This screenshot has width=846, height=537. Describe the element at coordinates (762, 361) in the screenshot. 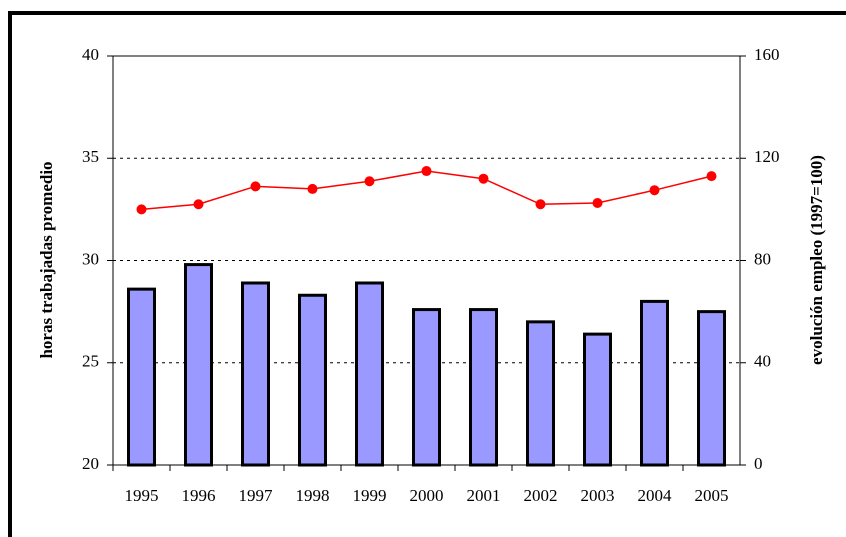

I see `y2-tick-label: 40` at that location.